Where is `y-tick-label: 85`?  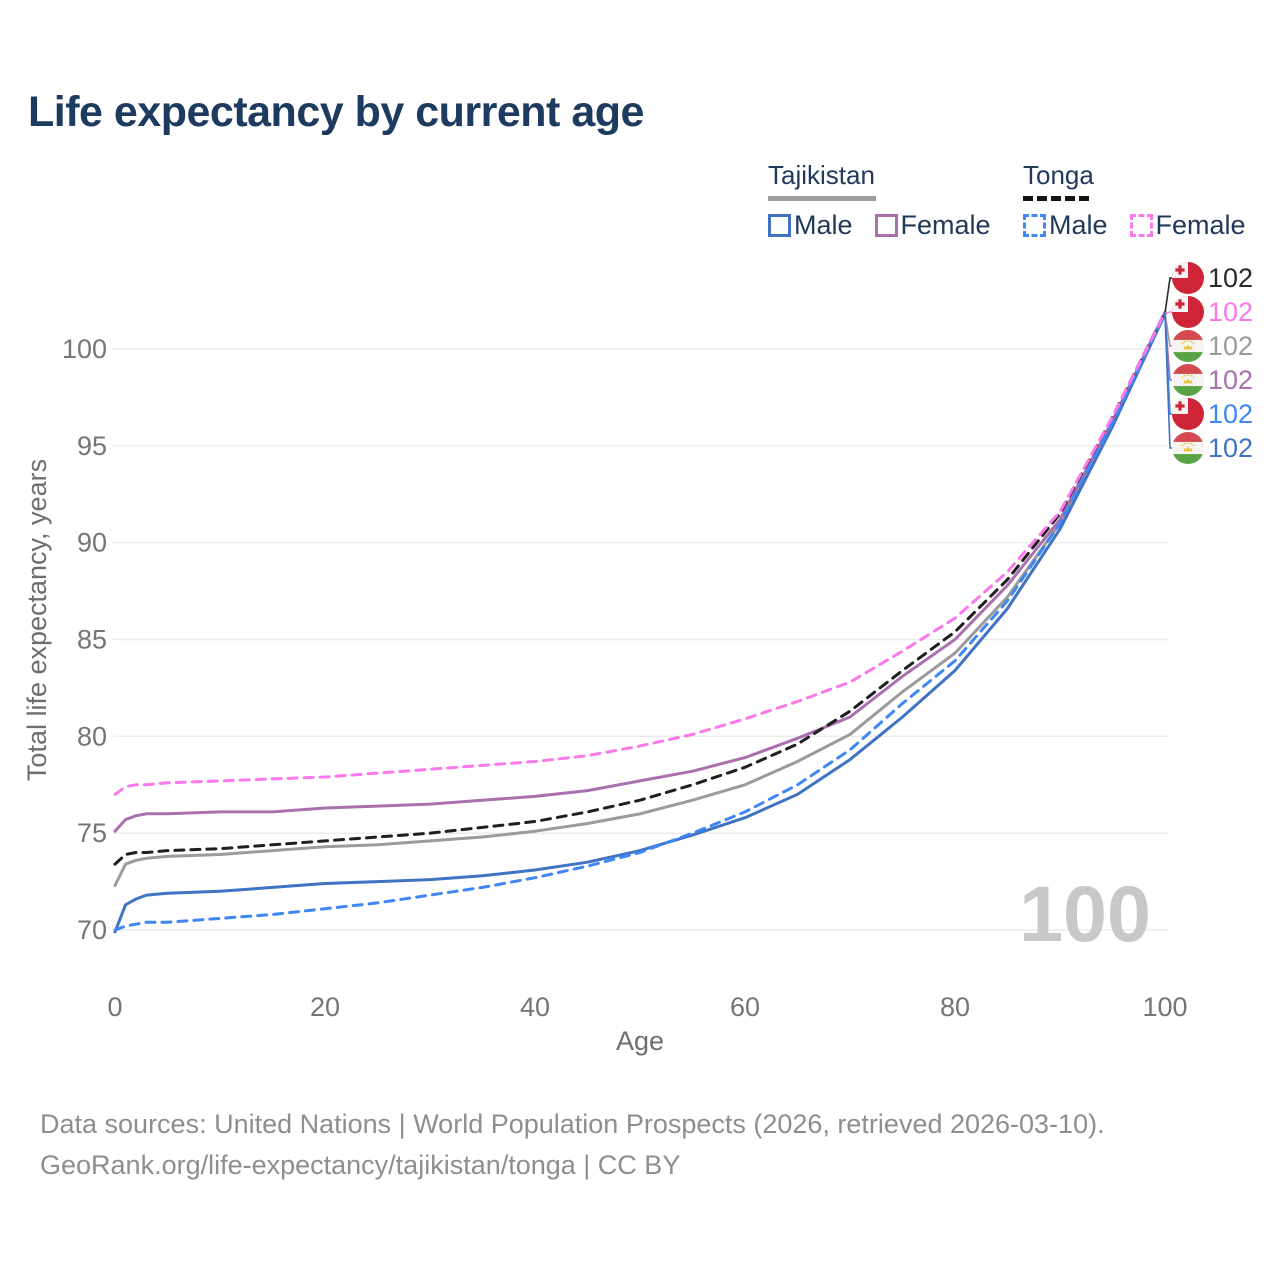
y-tick-label: 85 is located at coordinates (92, 640).